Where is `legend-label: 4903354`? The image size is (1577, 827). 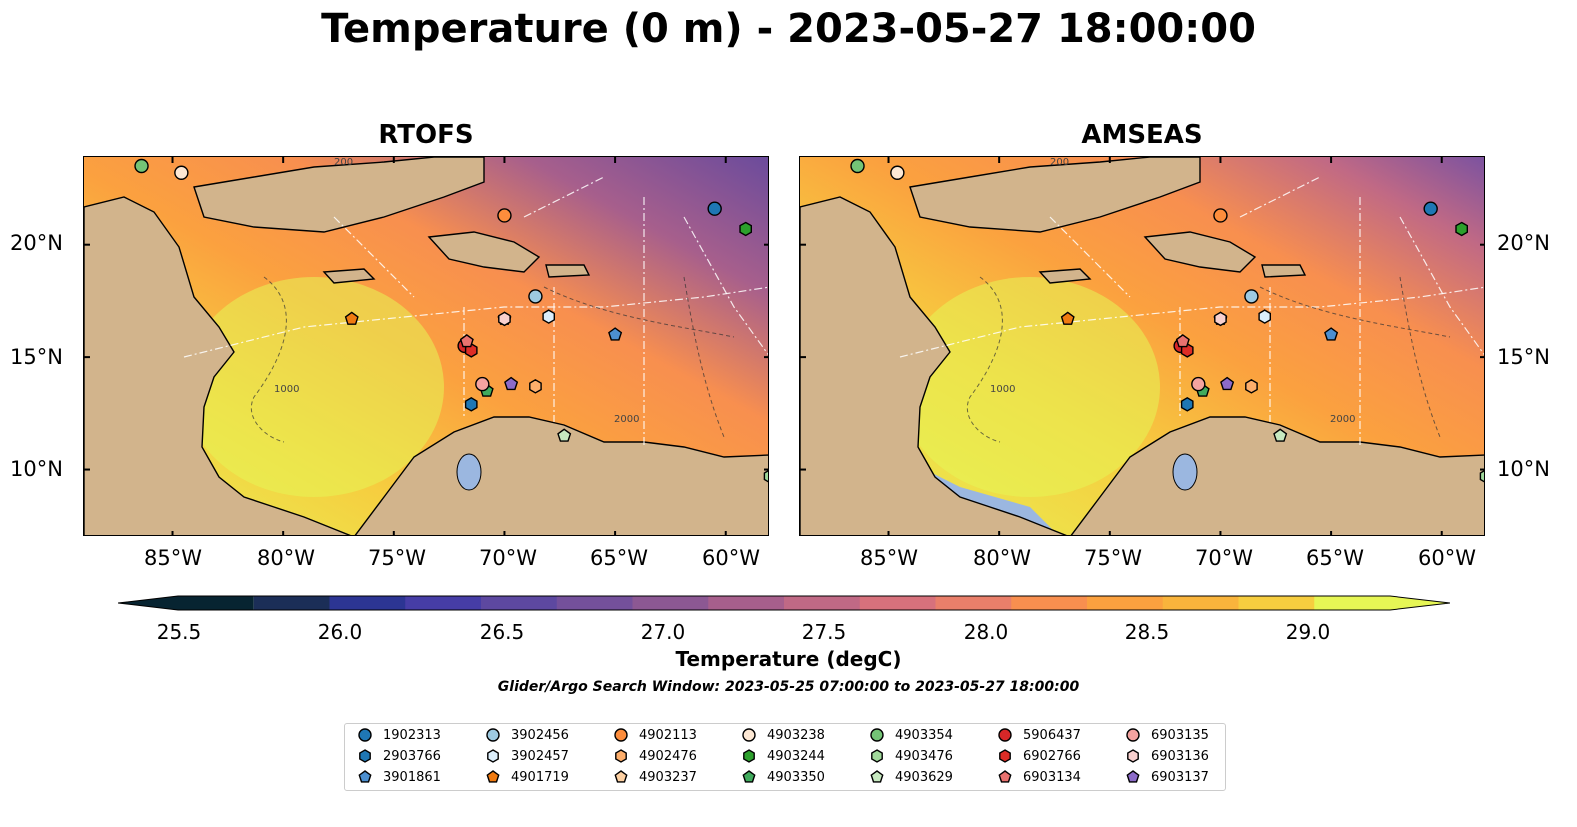
legend-label: 4903354 is located at coordinates (924, 735).